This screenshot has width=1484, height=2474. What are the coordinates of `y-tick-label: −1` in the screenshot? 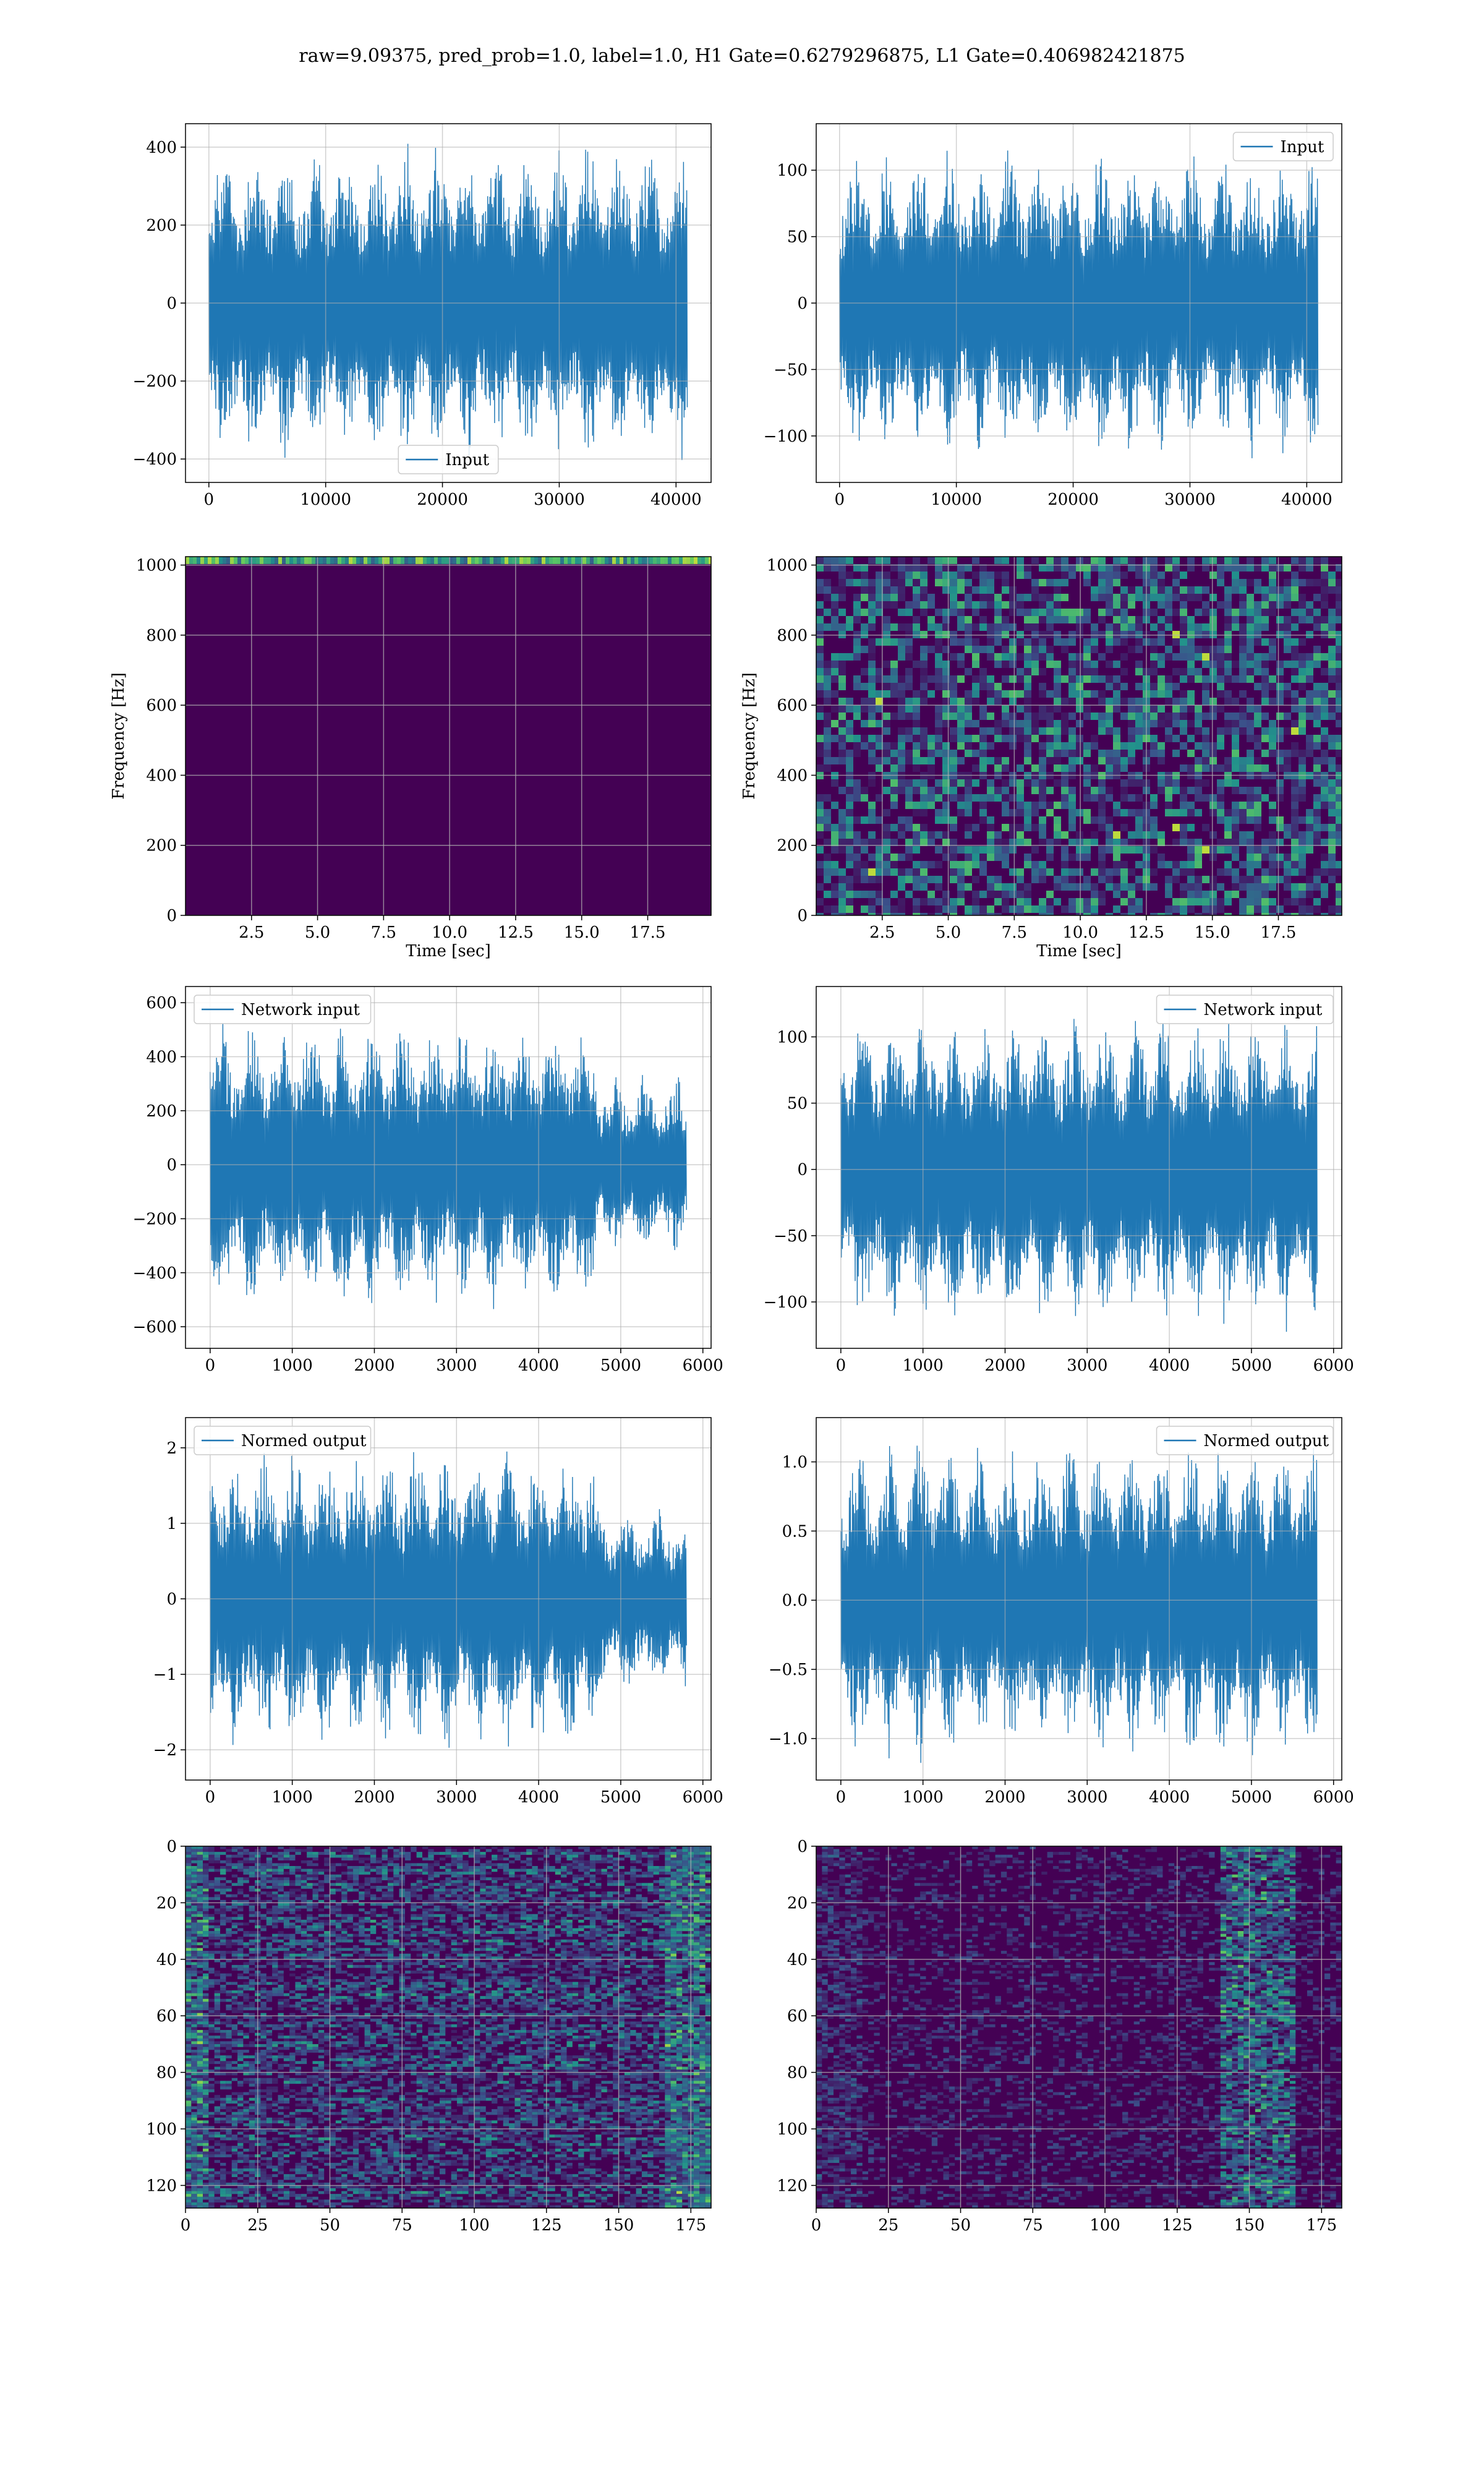 It's located at (165, 1675).